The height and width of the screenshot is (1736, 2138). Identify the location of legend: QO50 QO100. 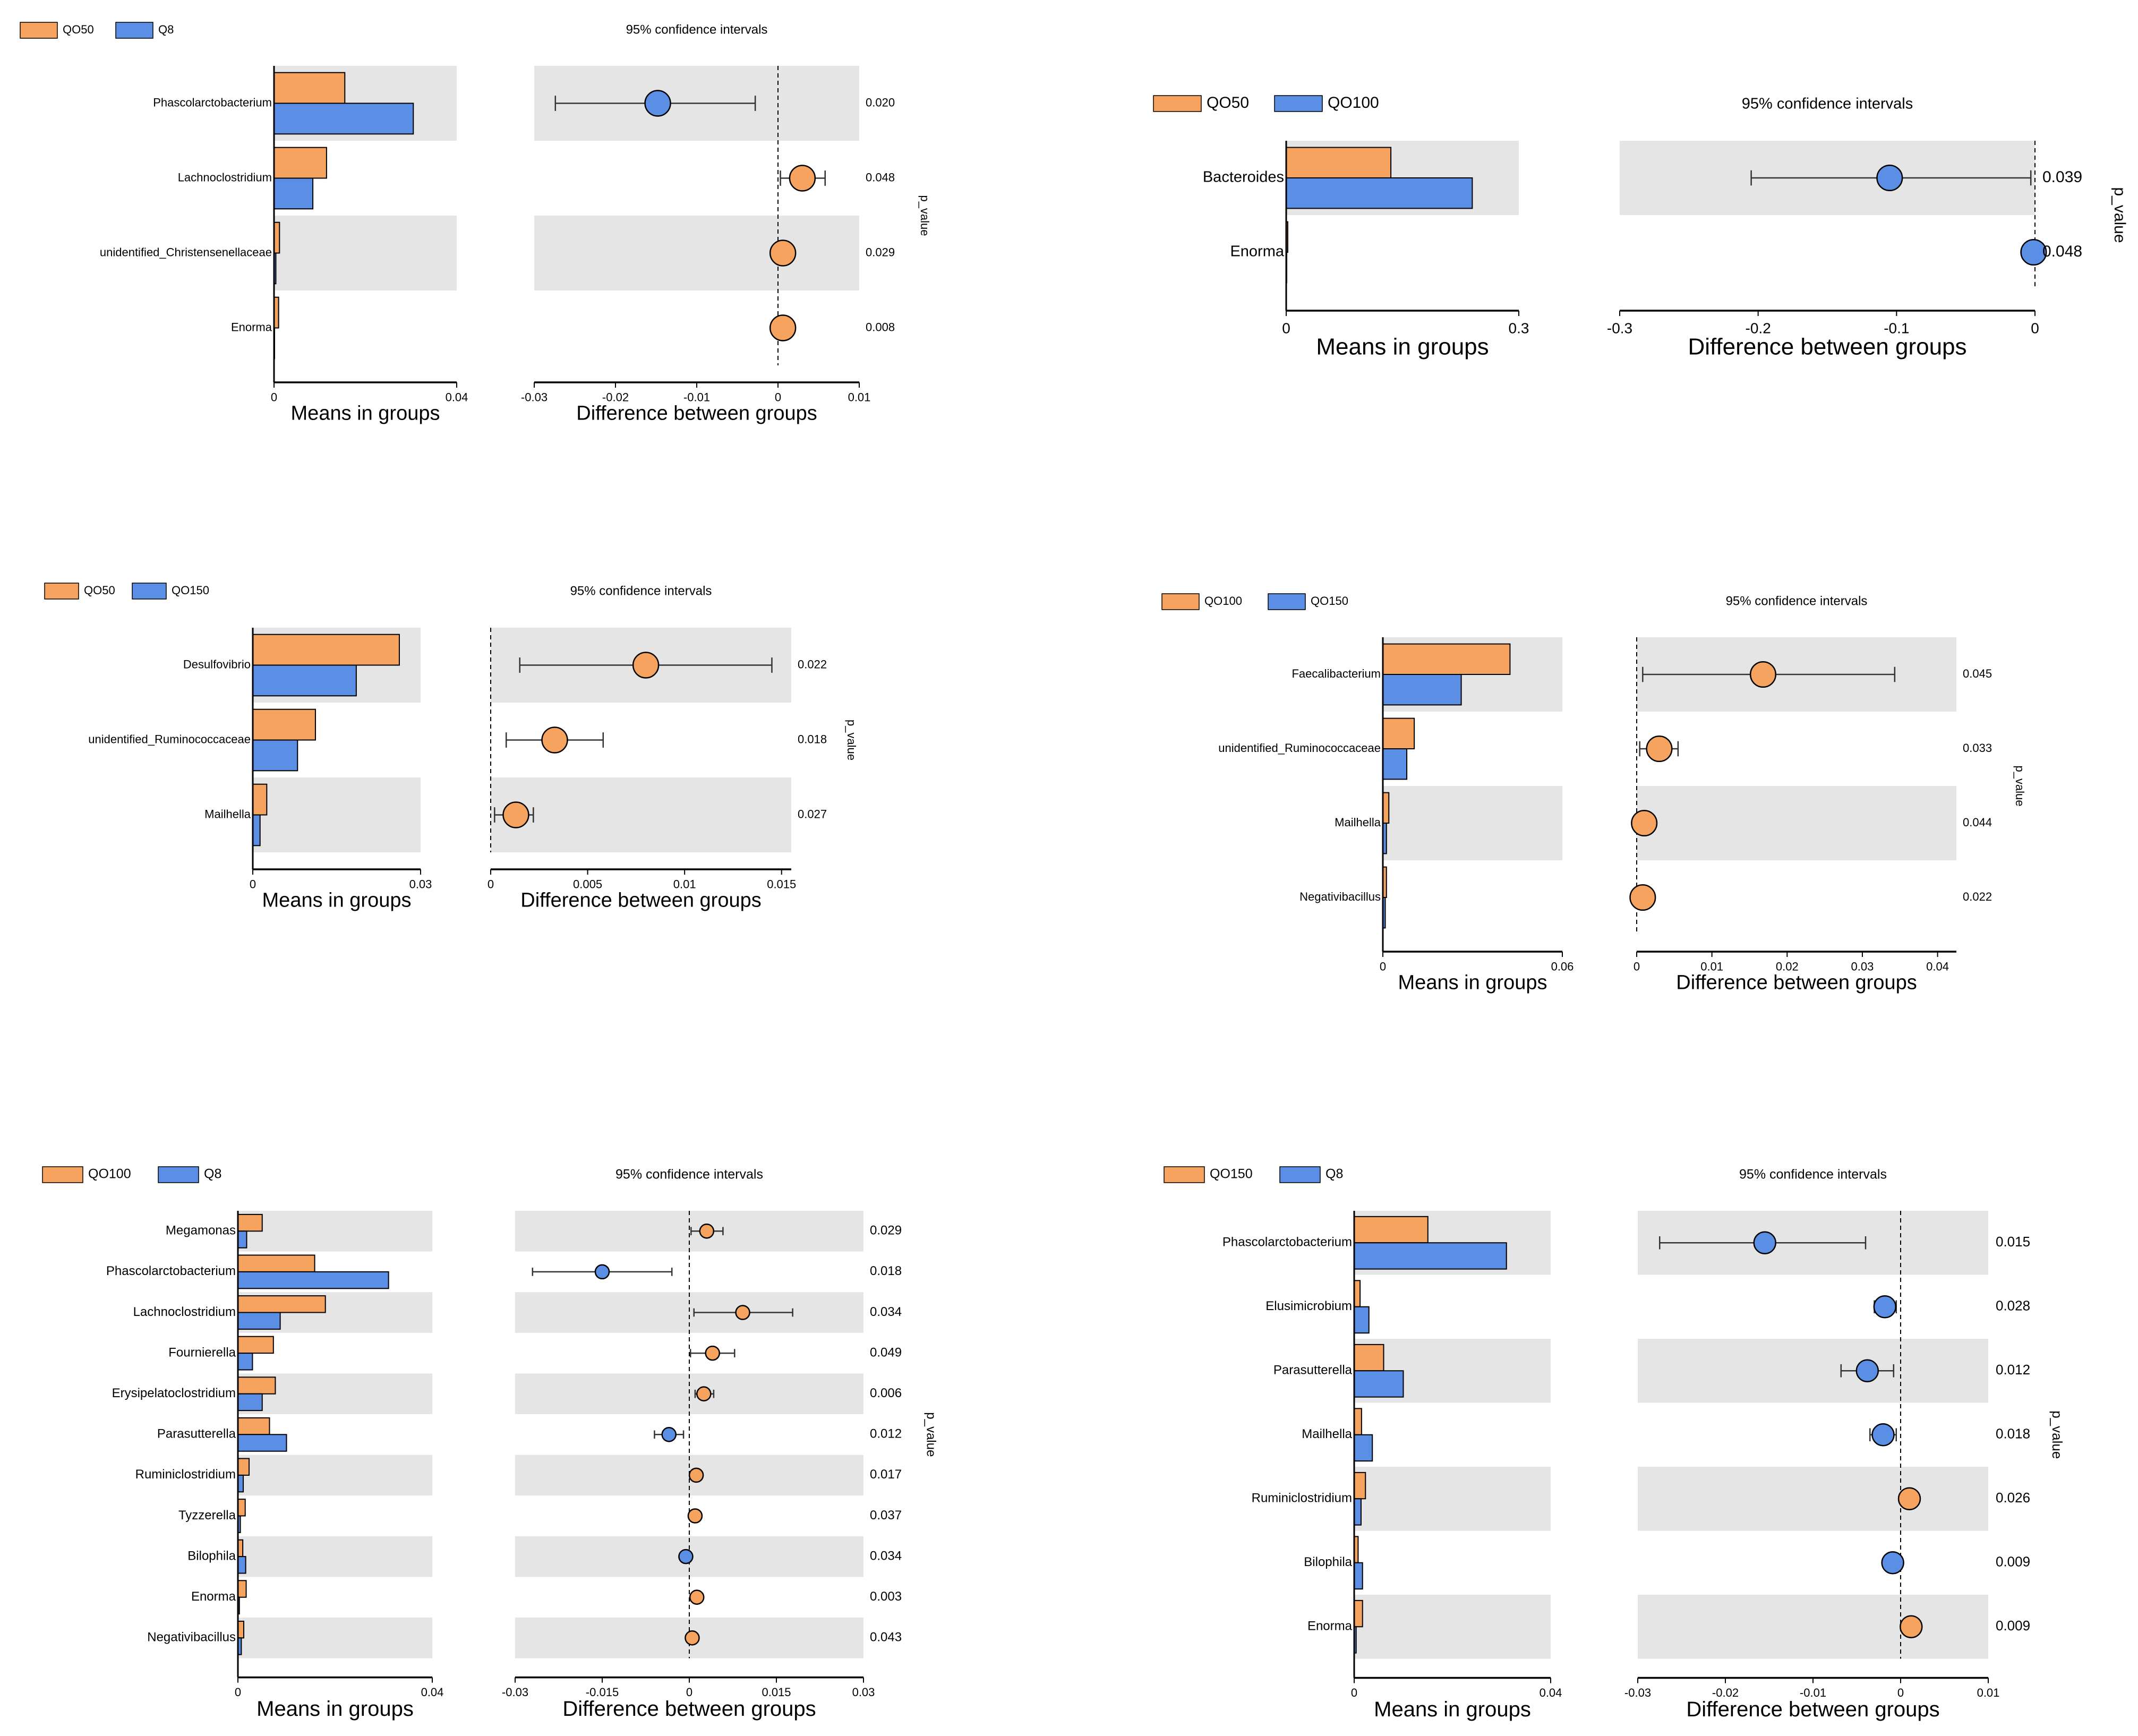
(1266, 103).